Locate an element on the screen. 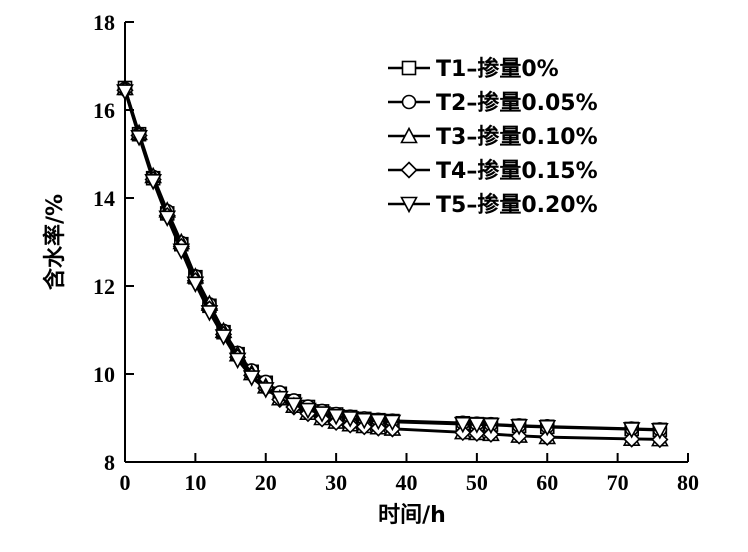  x-tick-label: 30 is located at coordinates (336, 482).